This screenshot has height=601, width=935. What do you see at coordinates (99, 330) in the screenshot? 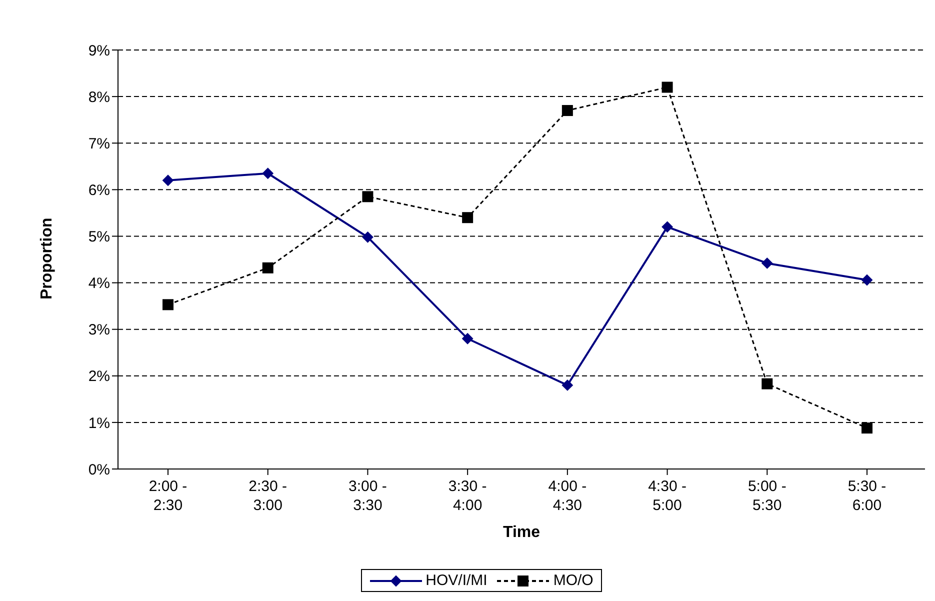
I see `y-tick-label: 3%` at bounding box center [99, 330].